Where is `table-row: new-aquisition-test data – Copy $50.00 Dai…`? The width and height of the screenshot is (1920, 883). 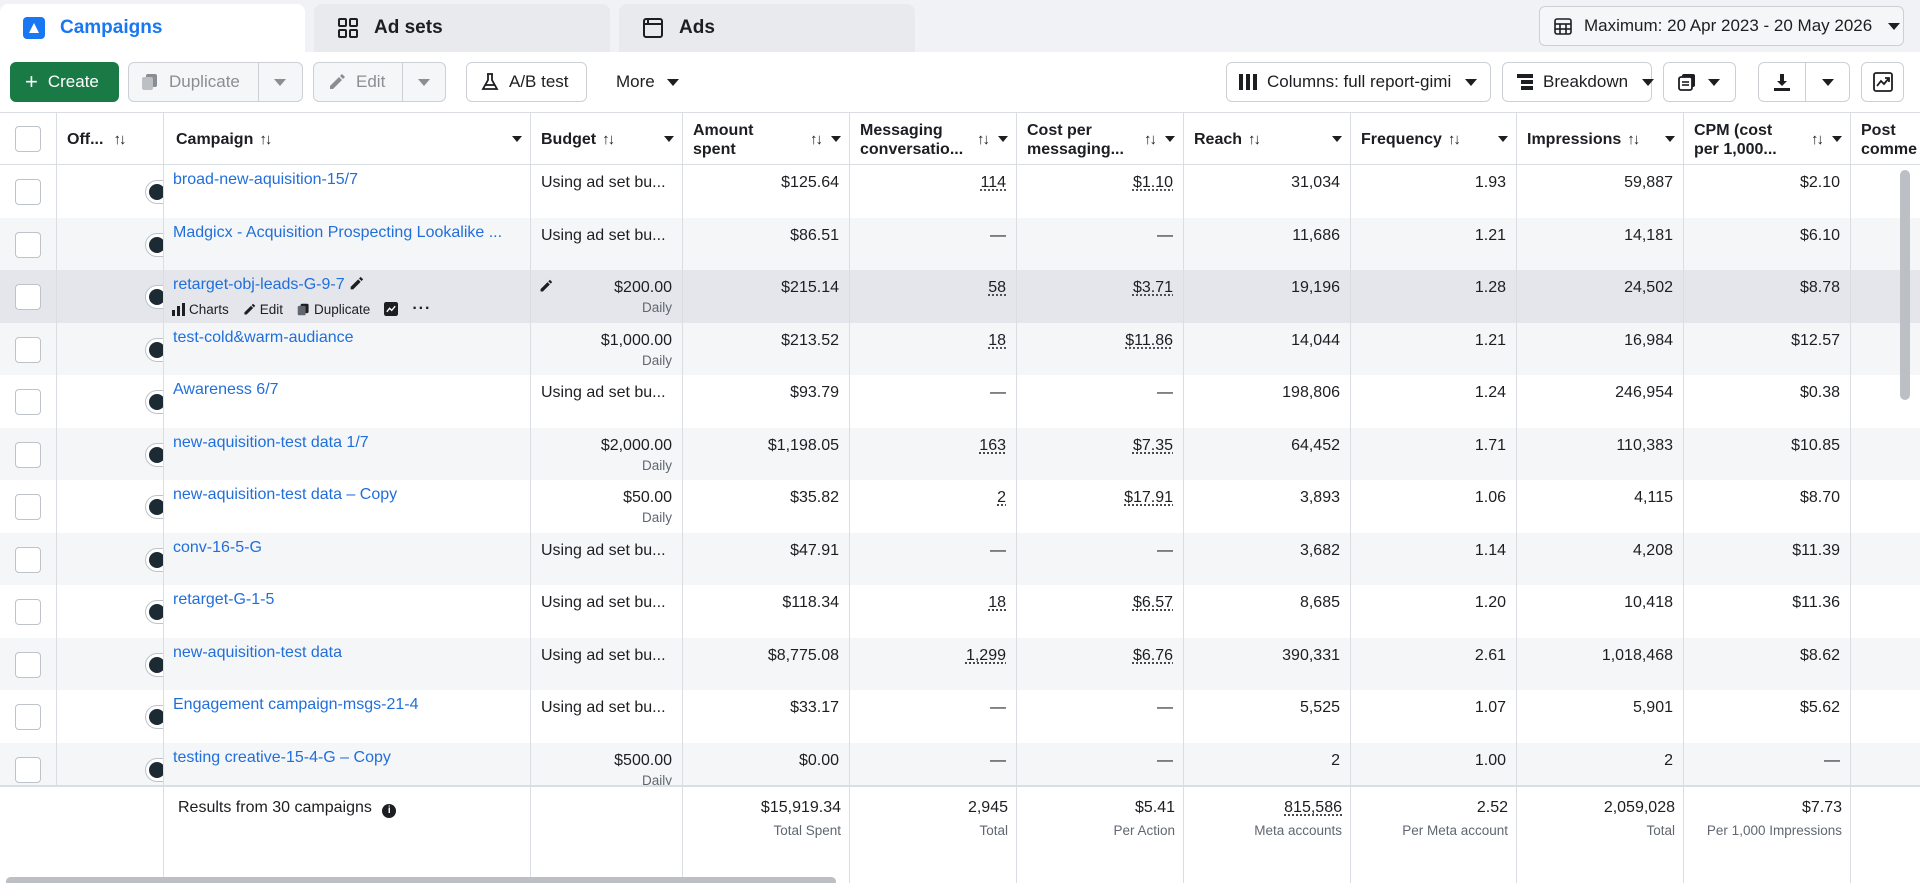 table-row: new-aquisition-test data – Copy $50.00 Dai… is located at coordinates (960, 506).